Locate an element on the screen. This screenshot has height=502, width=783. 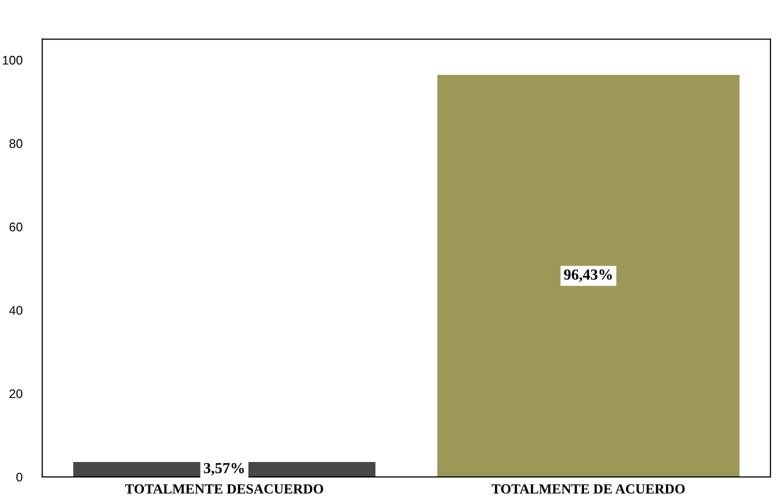
y-tick-label: 40 is located at coordinates (15, 310).